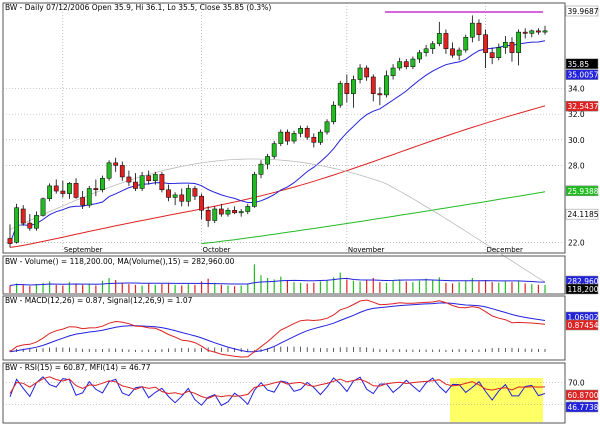  I want to click on rsi-panel-frame, so click(284, 393).